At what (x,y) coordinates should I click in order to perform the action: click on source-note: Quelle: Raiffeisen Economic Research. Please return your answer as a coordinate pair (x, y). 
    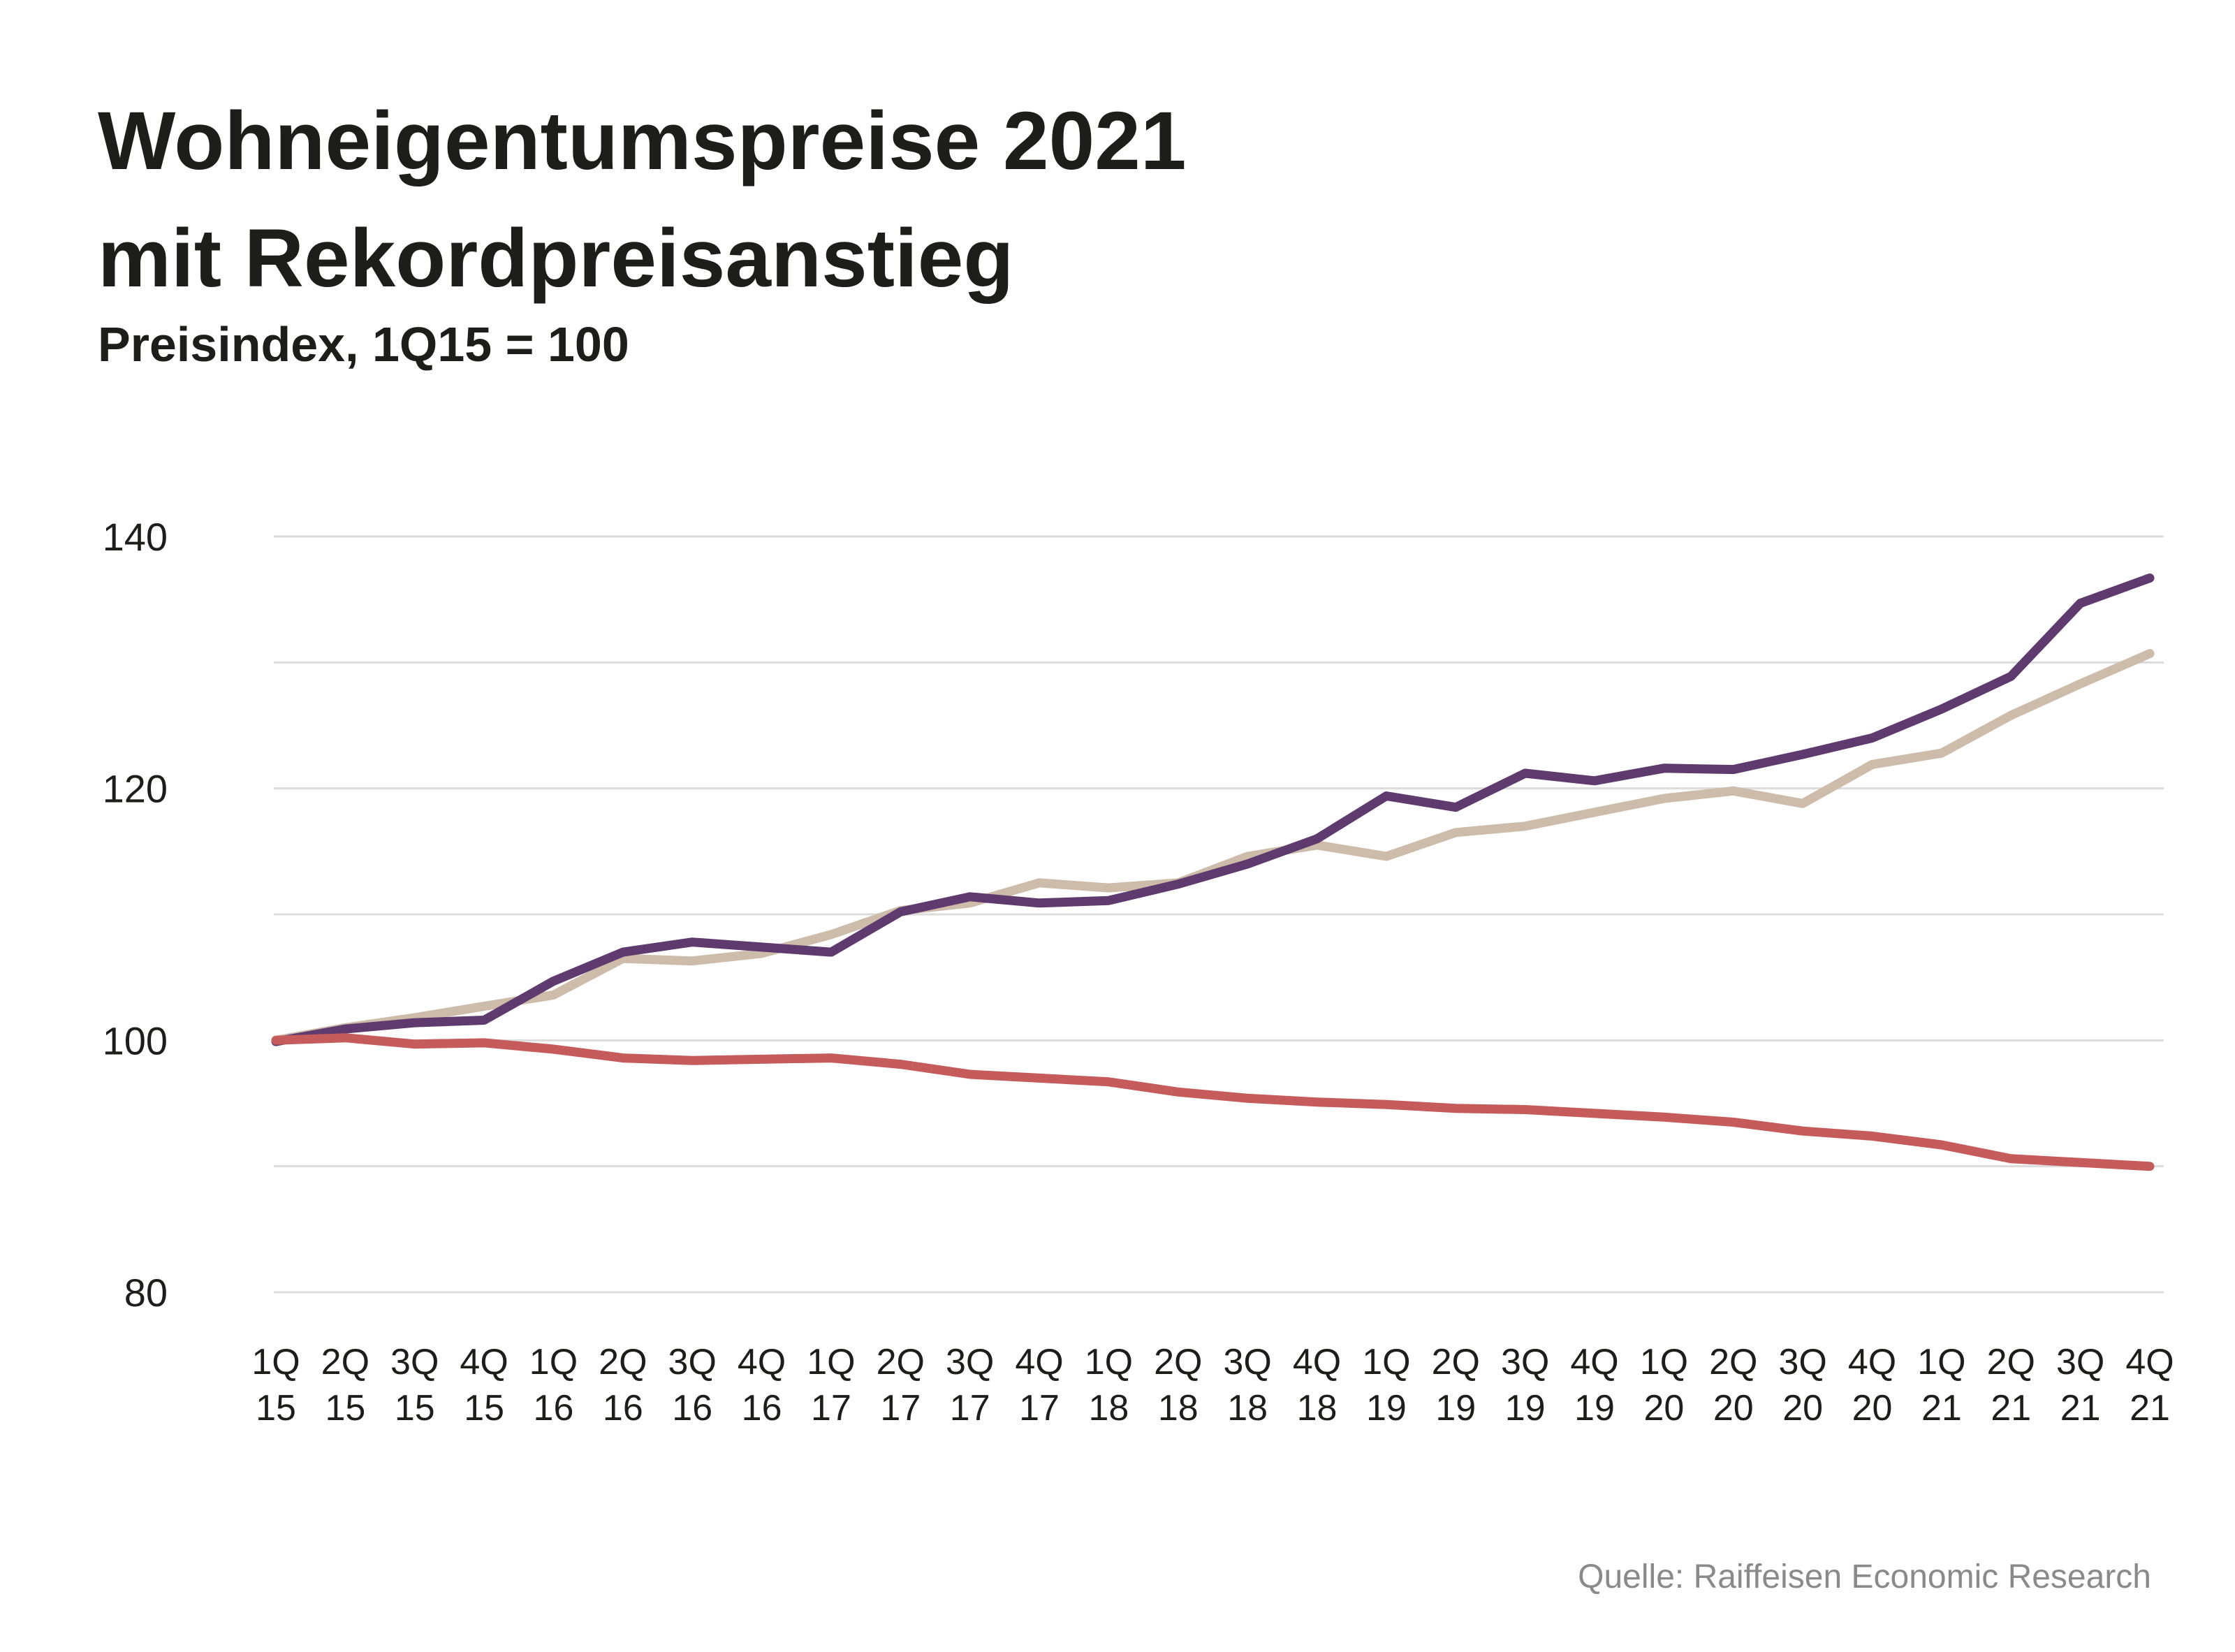
    Looking at the image, I should click on (1865, 1576).